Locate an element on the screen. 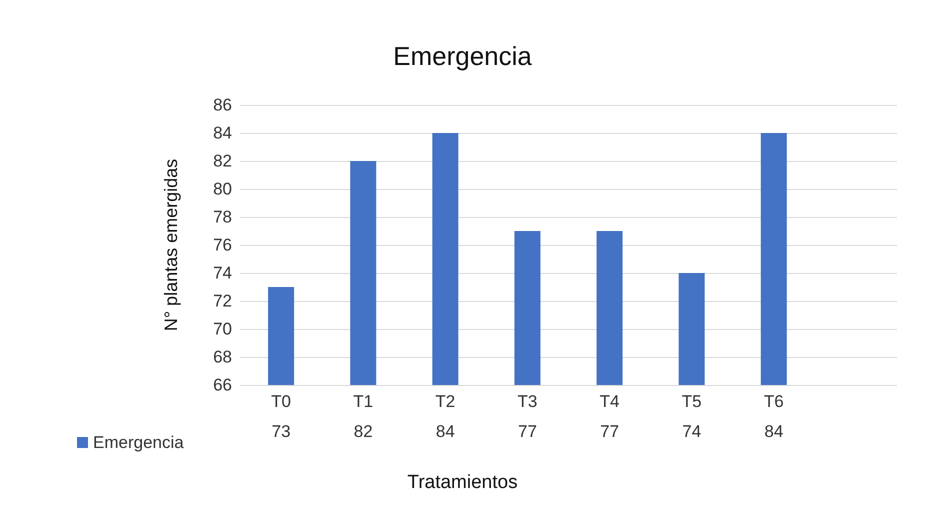 Image resolution: width=925 pixels, height=512 pixels. x-tick-label: T3 is located at coordinates (528, 401).